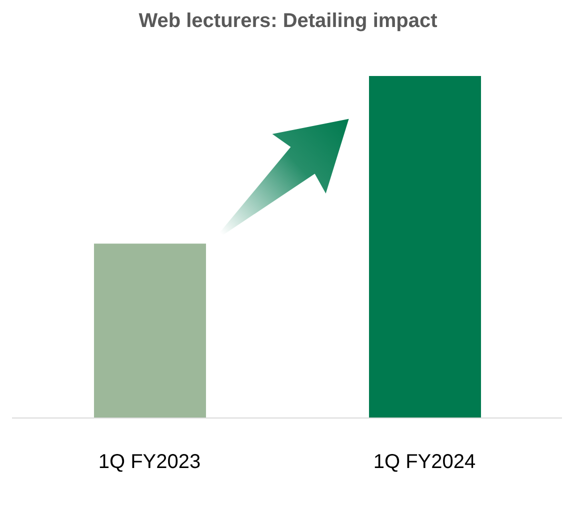 This screenshot has width=576, height=507. Describe the element at coordinates (149, 462) in the screenshot. I see `x-tick-label: 1Q FY2023` at that location.